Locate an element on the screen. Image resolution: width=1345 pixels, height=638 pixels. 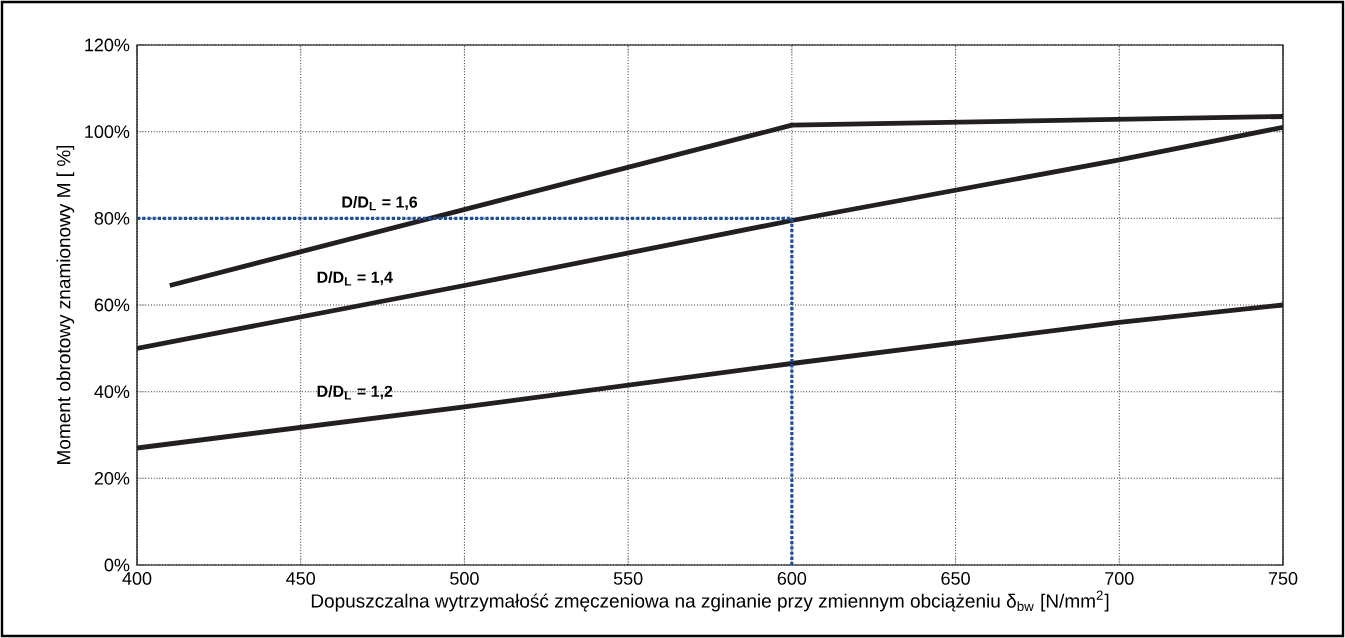
y-tick-label: 120% is located at coordinates (107, 45).